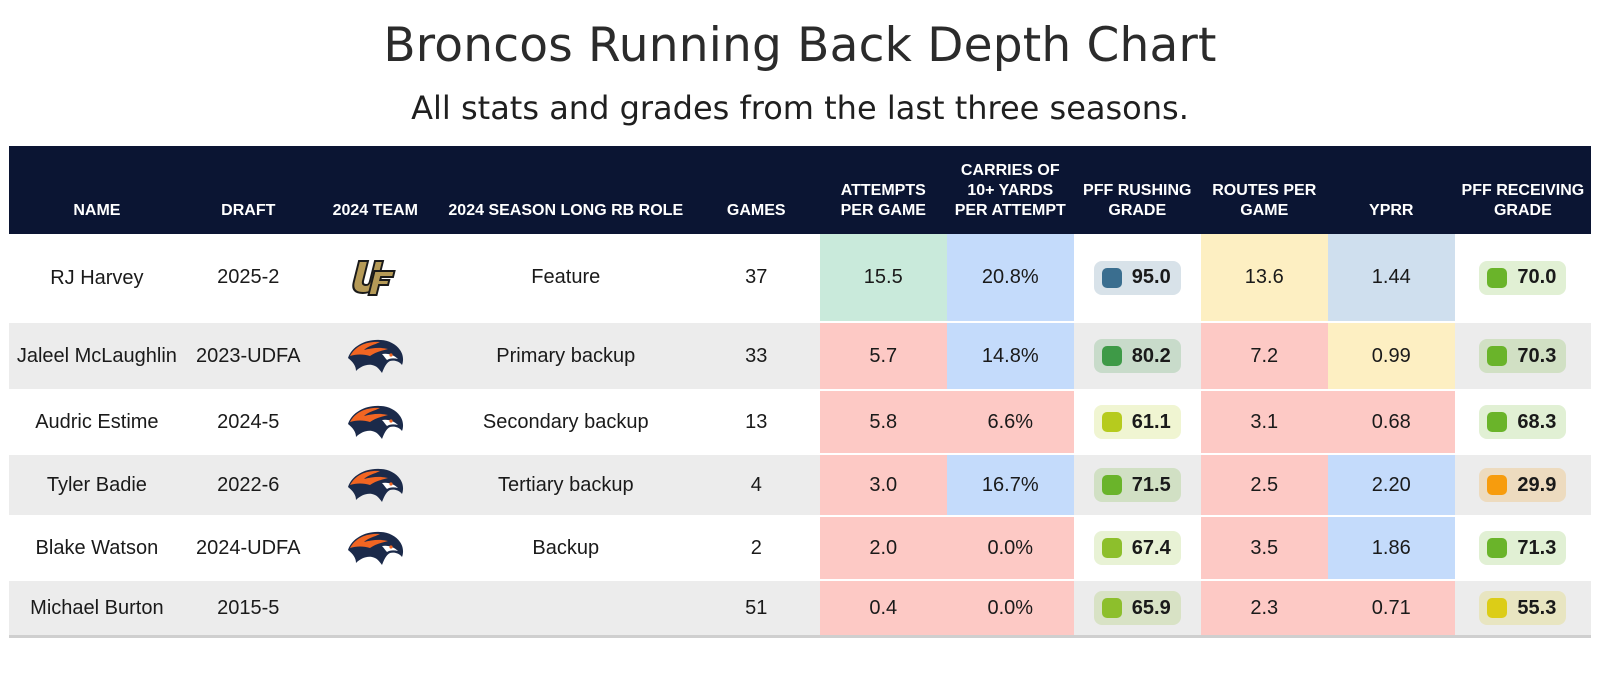 This screenshot has width=1600, height=674. I want to click on broncos-logo, so click(375, 356).